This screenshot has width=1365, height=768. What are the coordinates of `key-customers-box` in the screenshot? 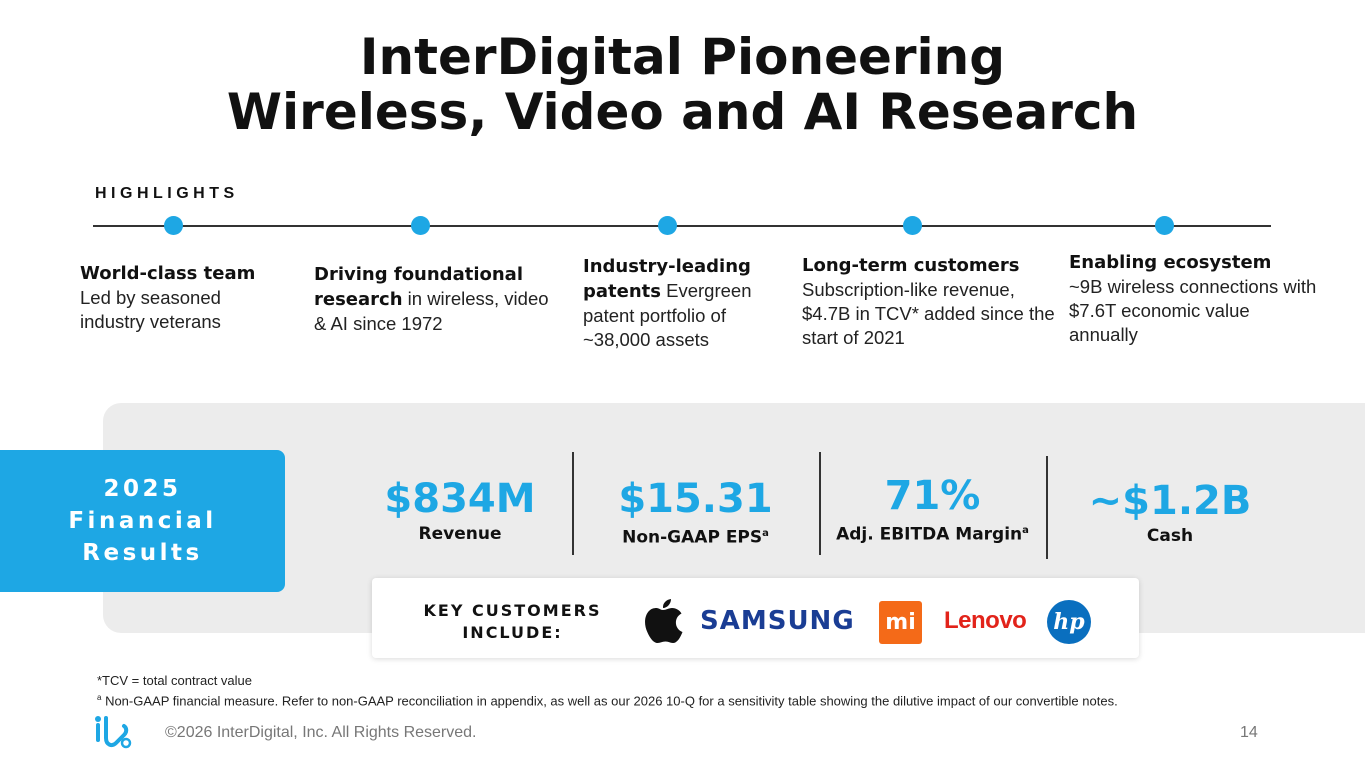 It's located at (755, 618).